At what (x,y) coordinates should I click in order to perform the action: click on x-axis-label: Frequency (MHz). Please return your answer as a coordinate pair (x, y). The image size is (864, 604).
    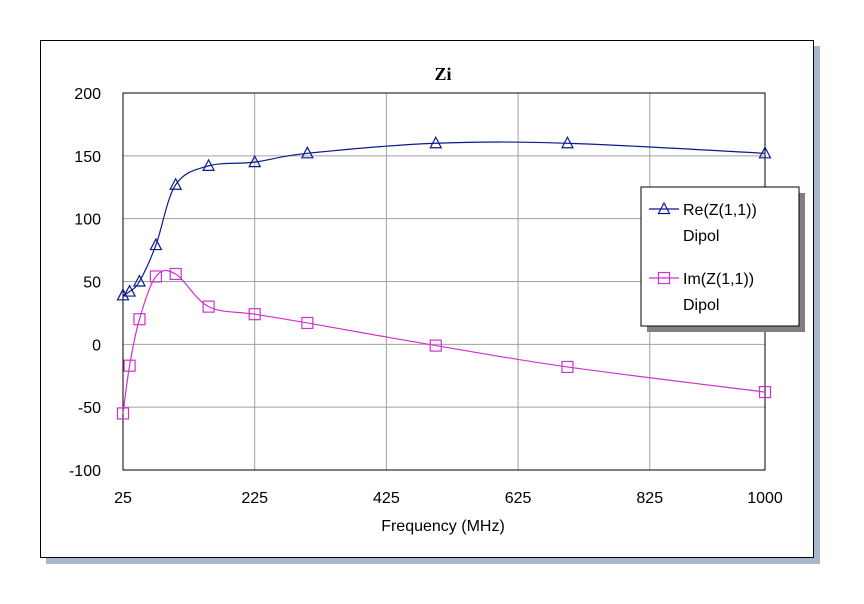
    Looking at the image, I should click on (443, 526).